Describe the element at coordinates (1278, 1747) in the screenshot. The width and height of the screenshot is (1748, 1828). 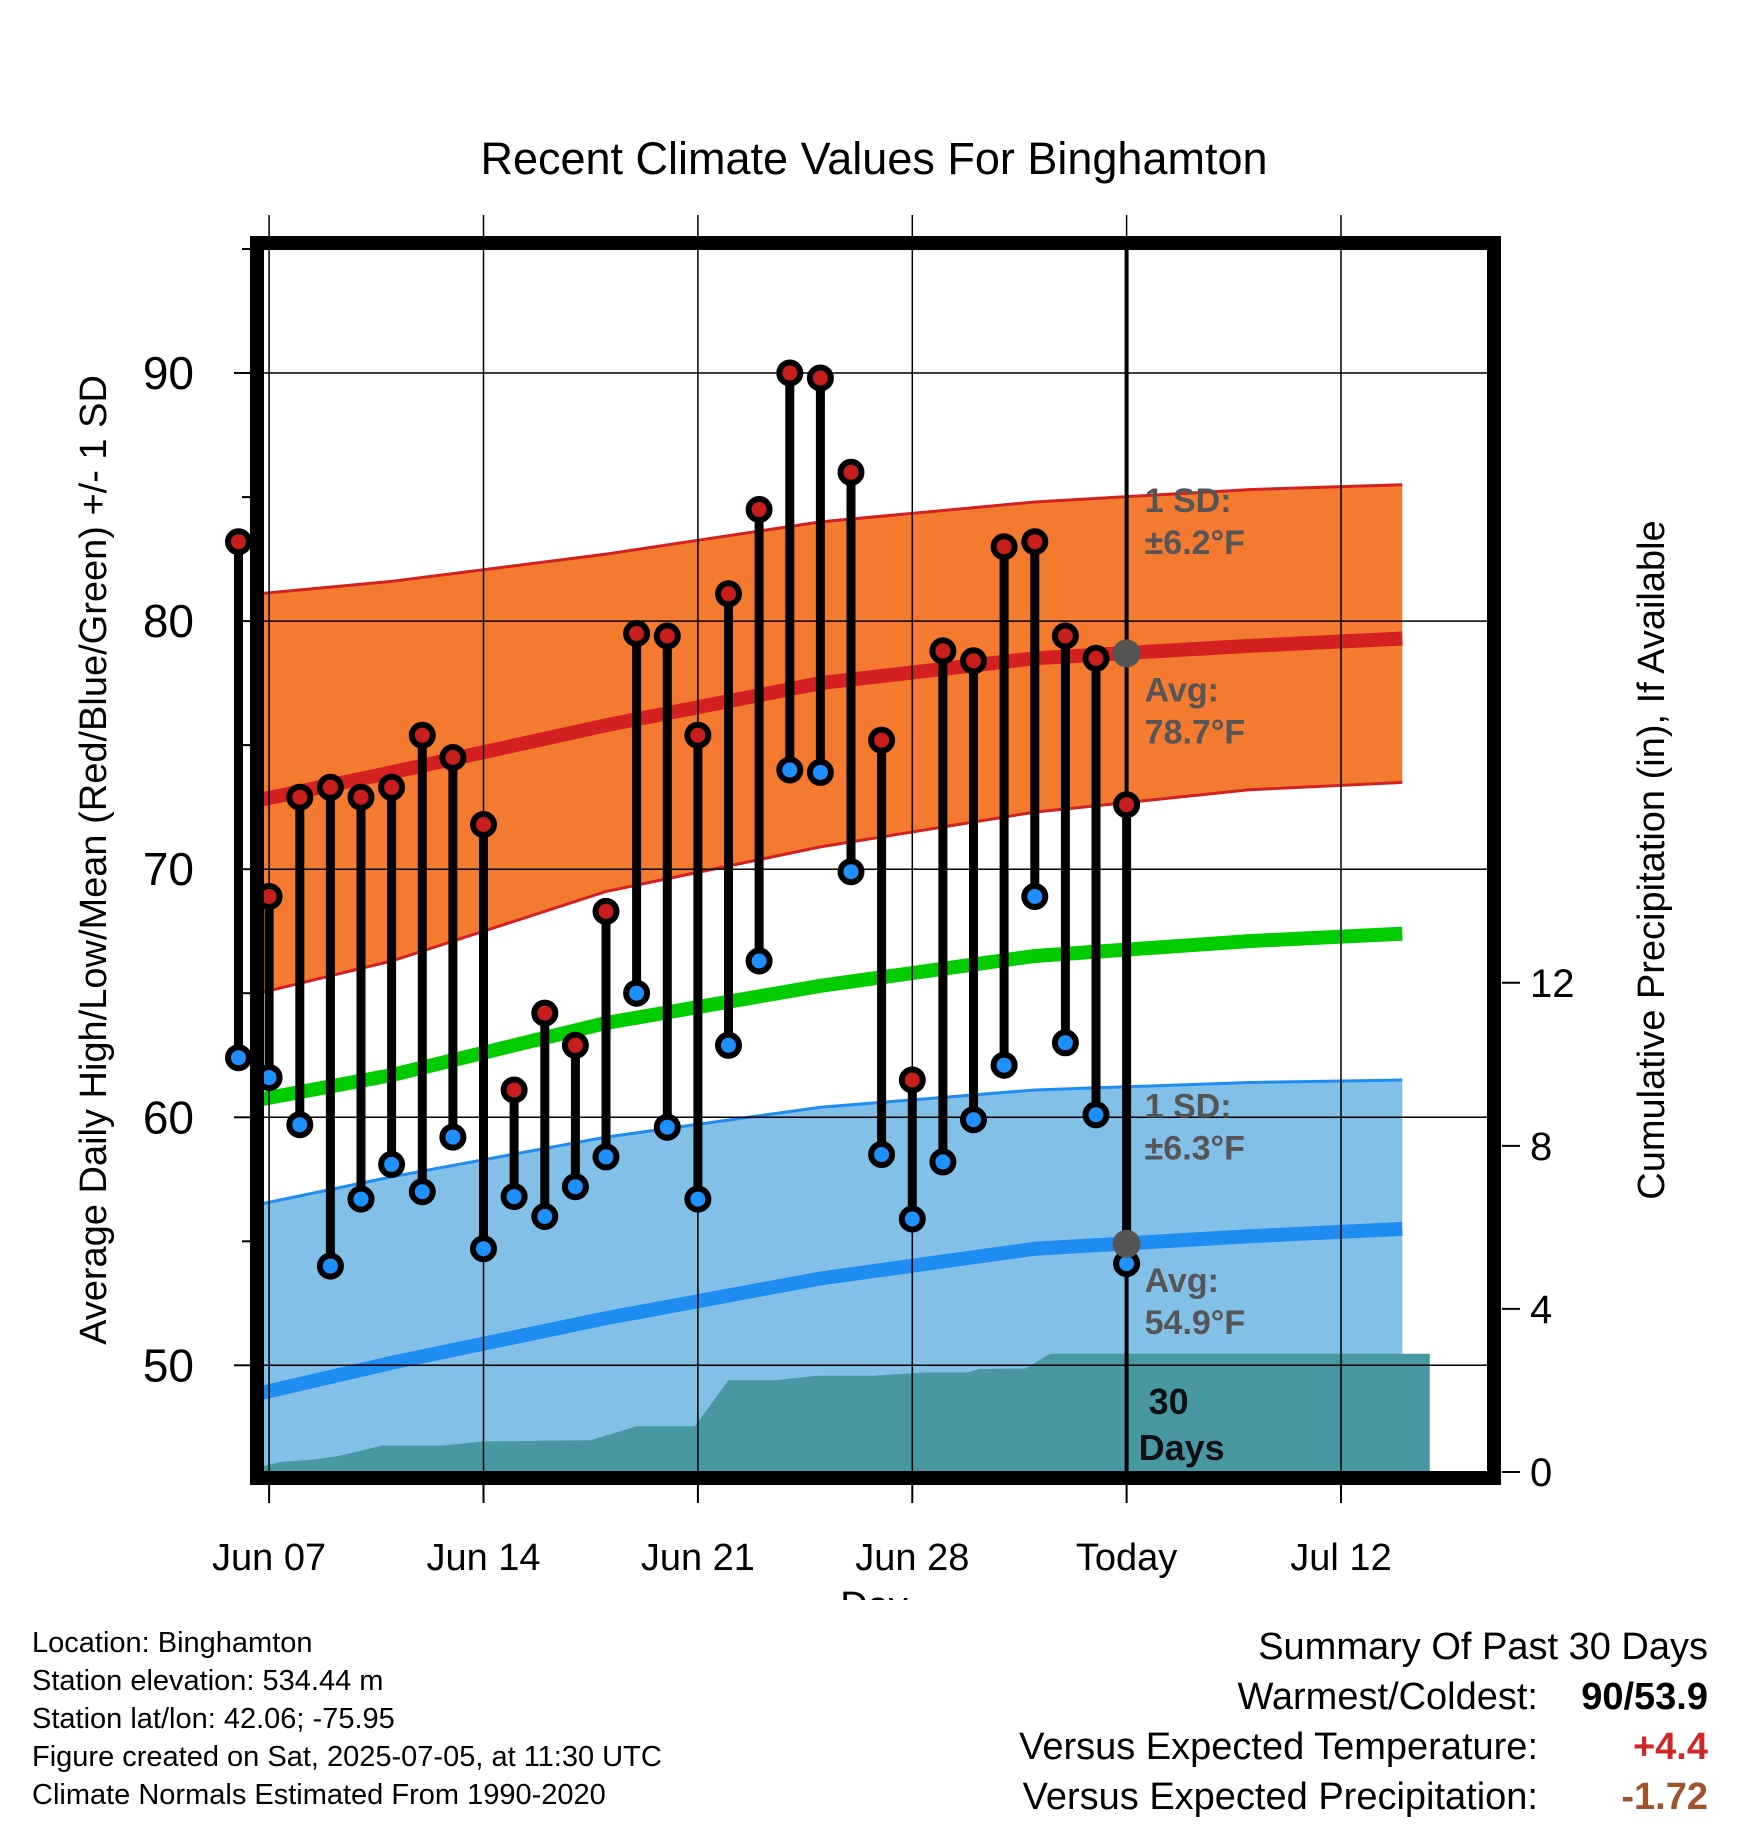
I see `temp-label: Versus Expected Temperature:` at that location.